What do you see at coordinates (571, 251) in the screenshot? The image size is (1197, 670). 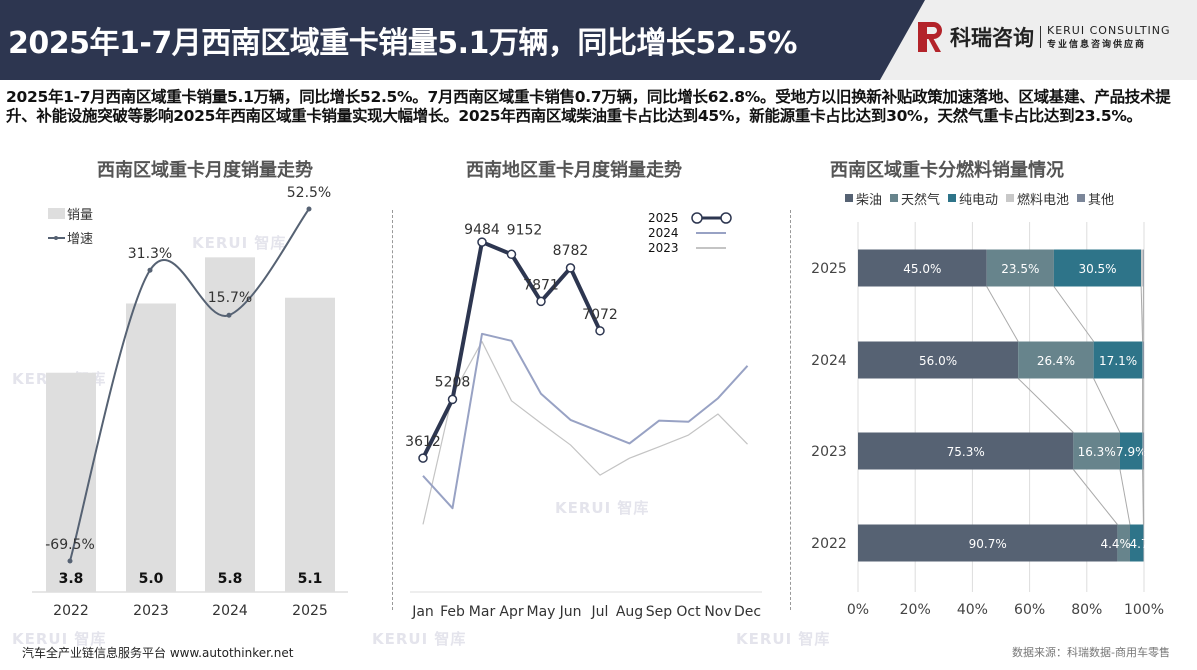 I see `data-label: 8782` at bounding box center [571, 251].